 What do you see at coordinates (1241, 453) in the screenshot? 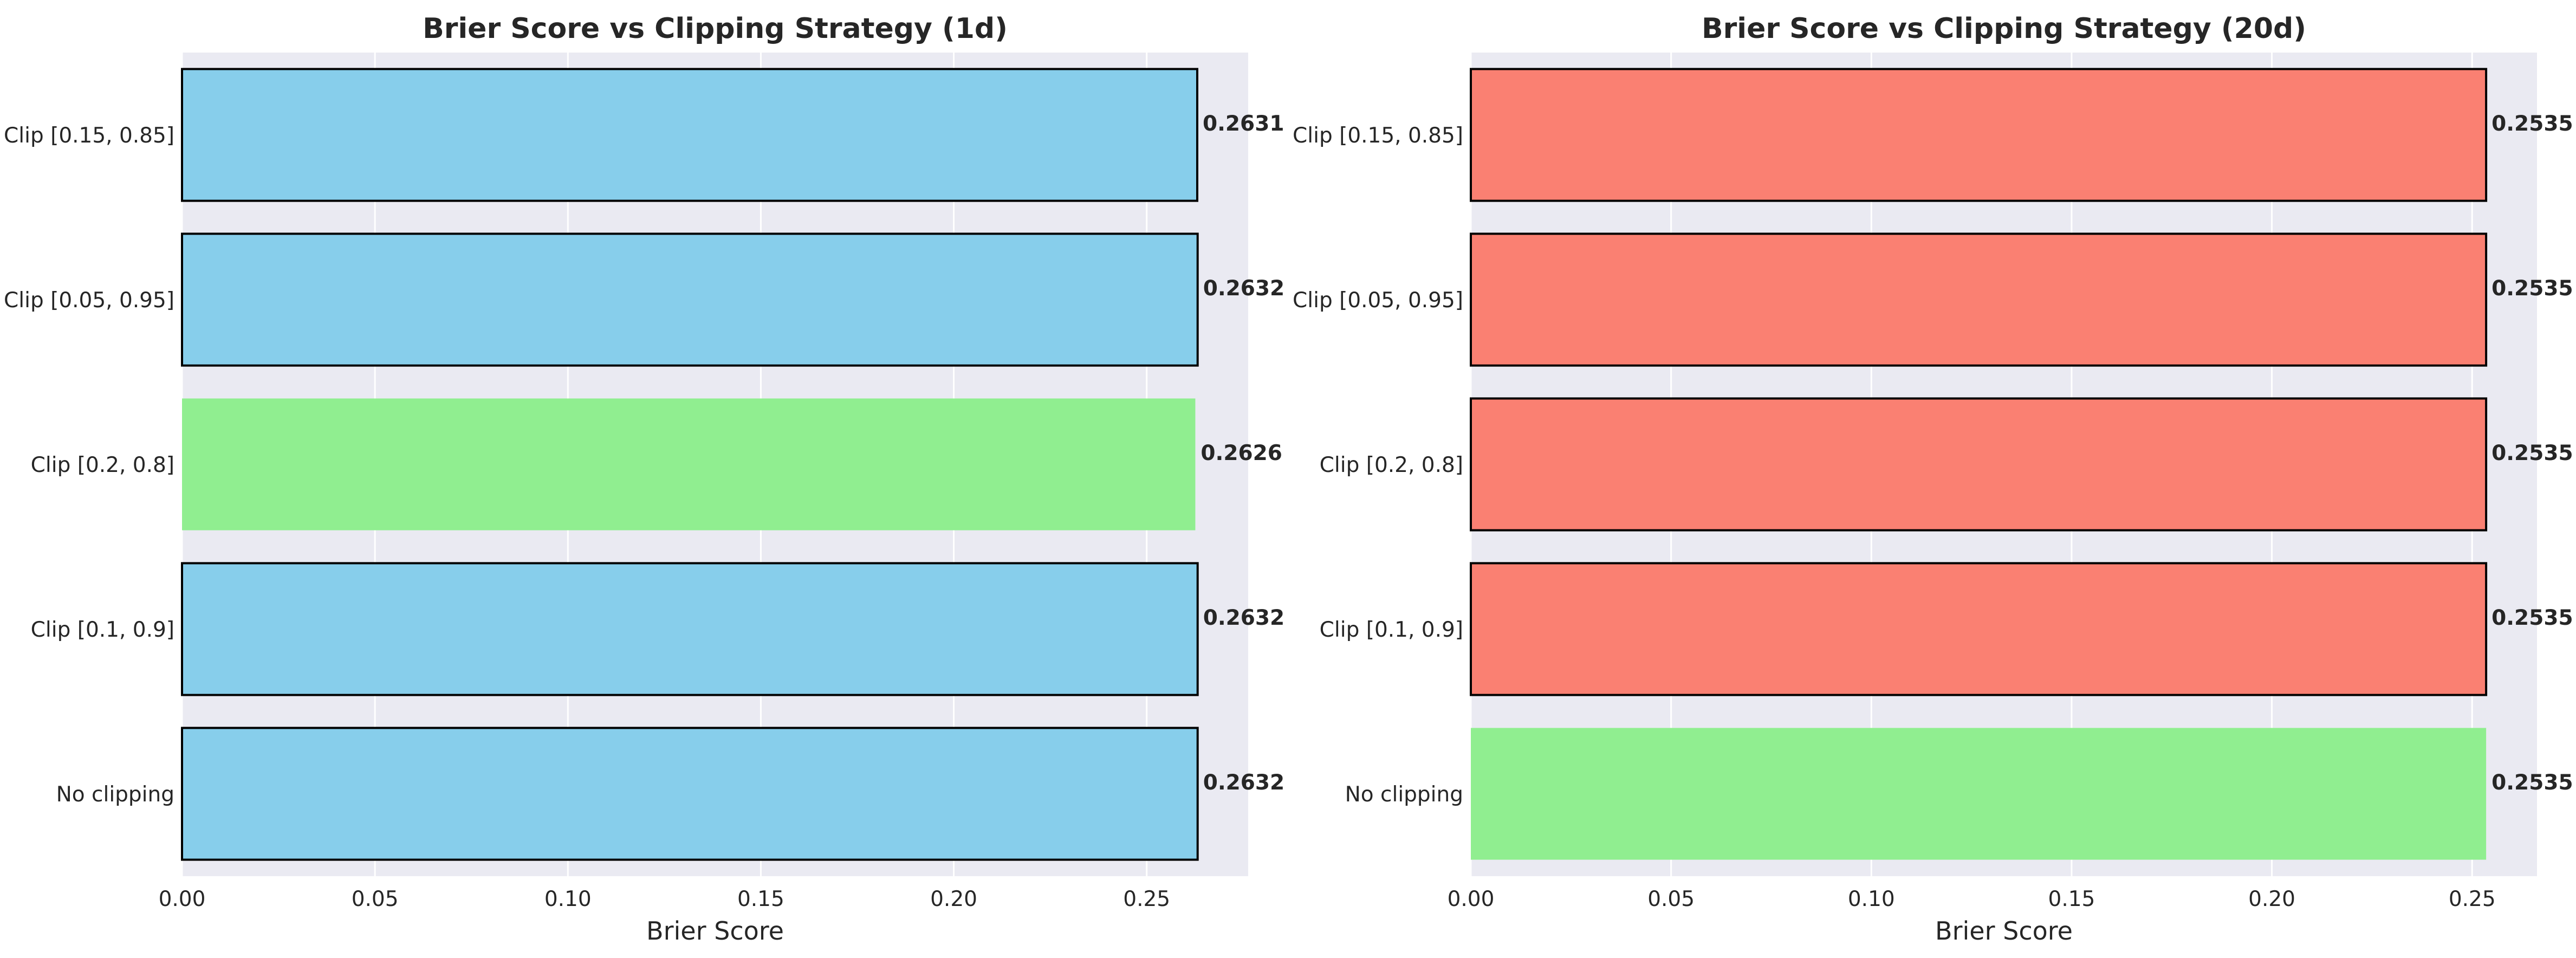
I see `bar-value-label: 0.2626` at bounding box center [1241, 453].